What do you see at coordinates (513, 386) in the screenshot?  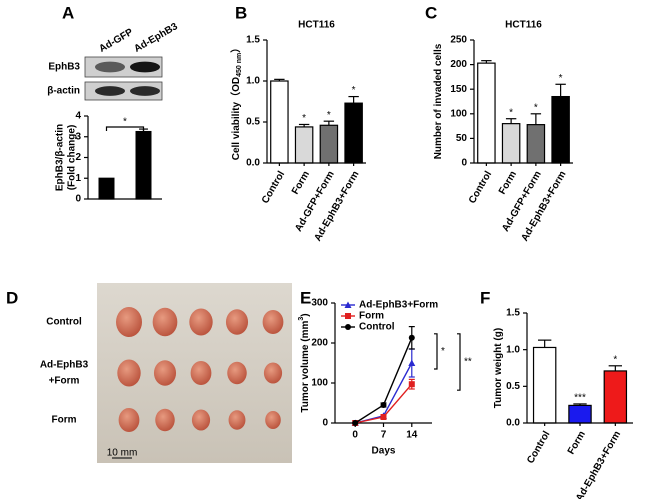 I see `y-tick-label: 0.5` at bounding box center [513, 386].